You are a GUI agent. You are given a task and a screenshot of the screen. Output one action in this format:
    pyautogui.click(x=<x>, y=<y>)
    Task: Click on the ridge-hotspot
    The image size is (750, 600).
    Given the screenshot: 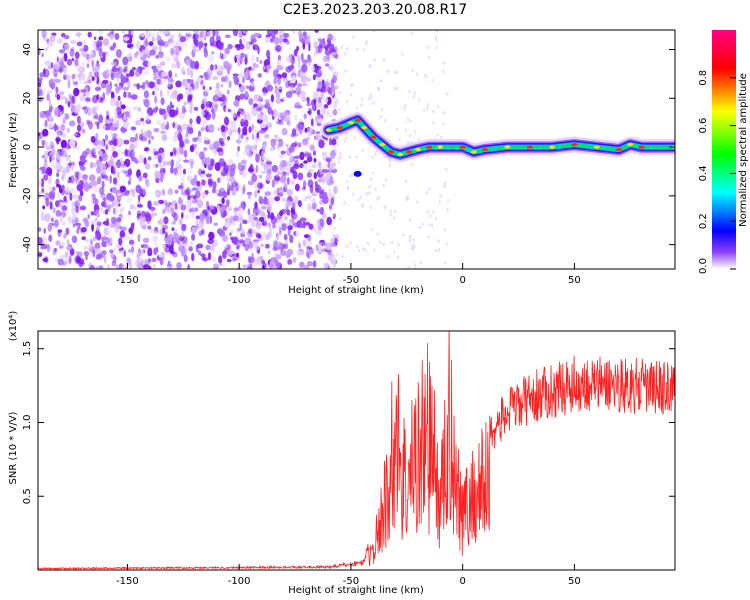 What is the action you would take?
    pyautogui.click(x=418, y=149)
    